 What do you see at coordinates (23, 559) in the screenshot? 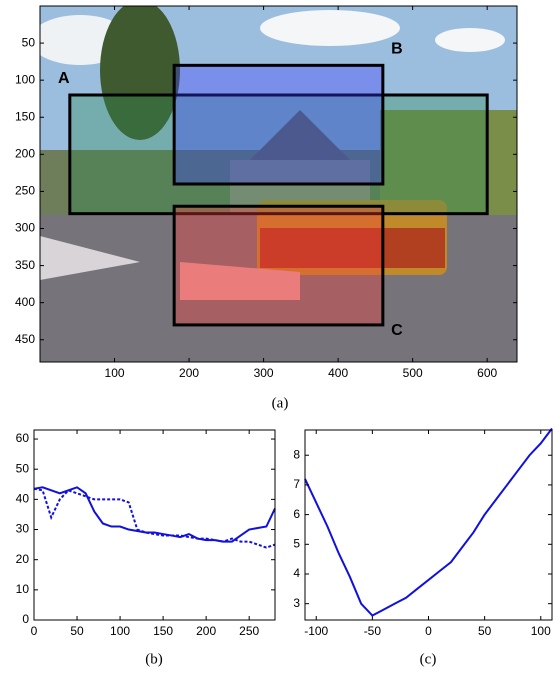
I see `y-tick-label: 20` at bounding box center [23, 559].